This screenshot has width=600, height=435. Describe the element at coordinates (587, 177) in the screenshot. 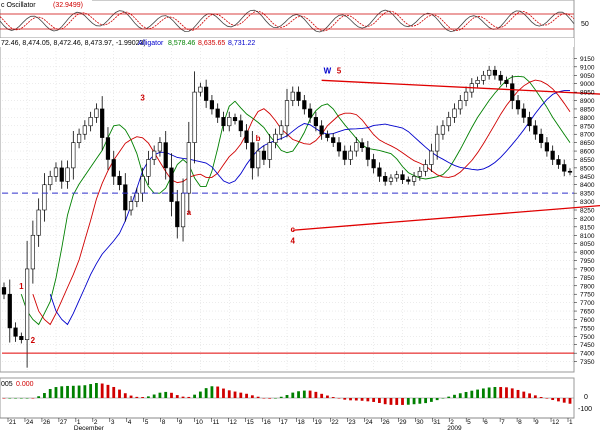

I see `y-tick-label: 8450` at that location.